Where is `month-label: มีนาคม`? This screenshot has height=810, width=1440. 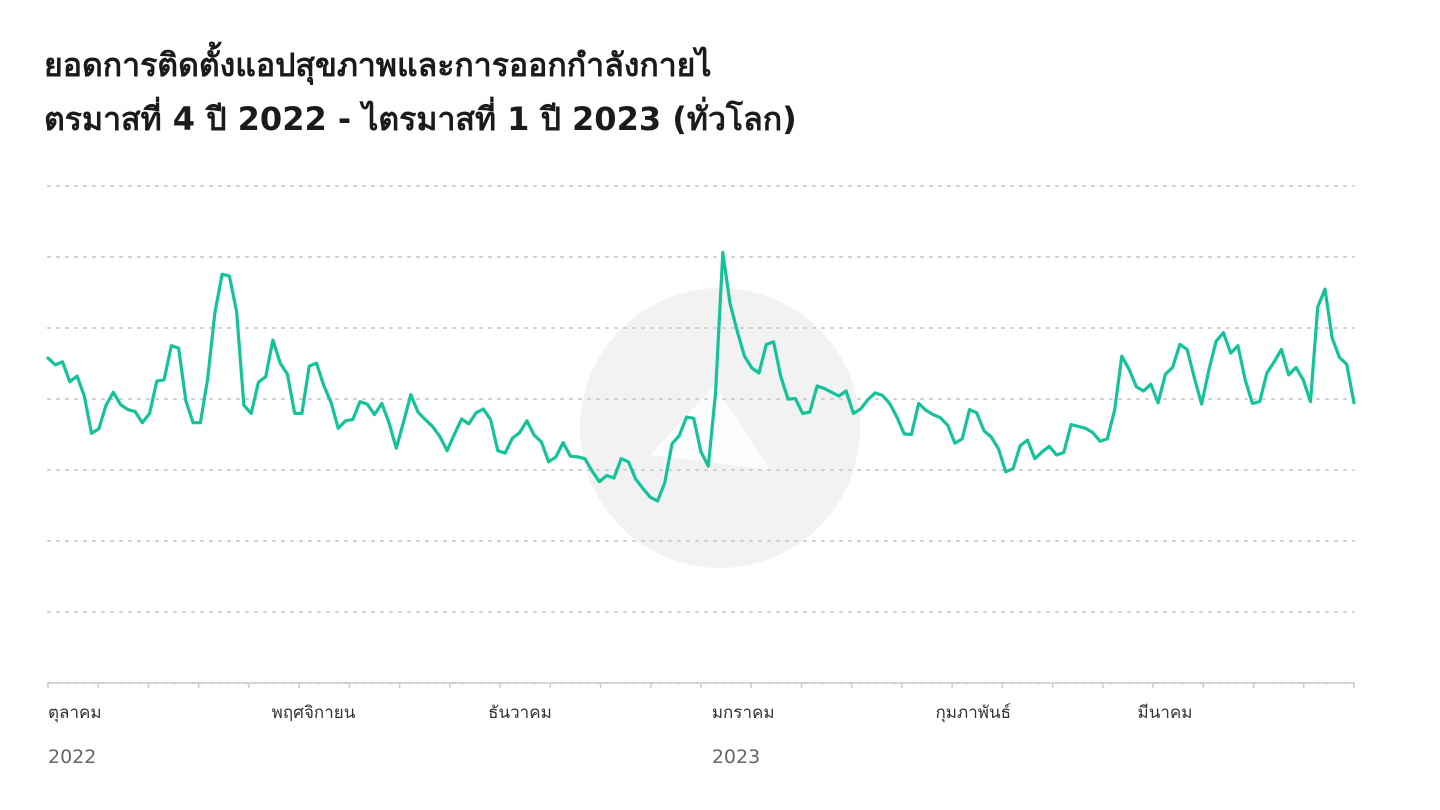
month-label: มีนาคม is located at coordinates (1165, 713).